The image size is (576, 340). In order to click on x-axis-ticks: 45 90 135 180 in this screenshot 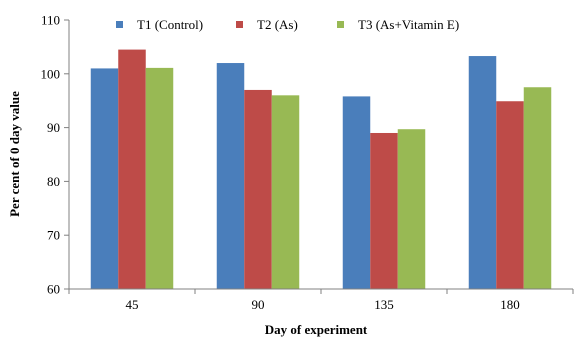, I will do `click(321, 300)`.